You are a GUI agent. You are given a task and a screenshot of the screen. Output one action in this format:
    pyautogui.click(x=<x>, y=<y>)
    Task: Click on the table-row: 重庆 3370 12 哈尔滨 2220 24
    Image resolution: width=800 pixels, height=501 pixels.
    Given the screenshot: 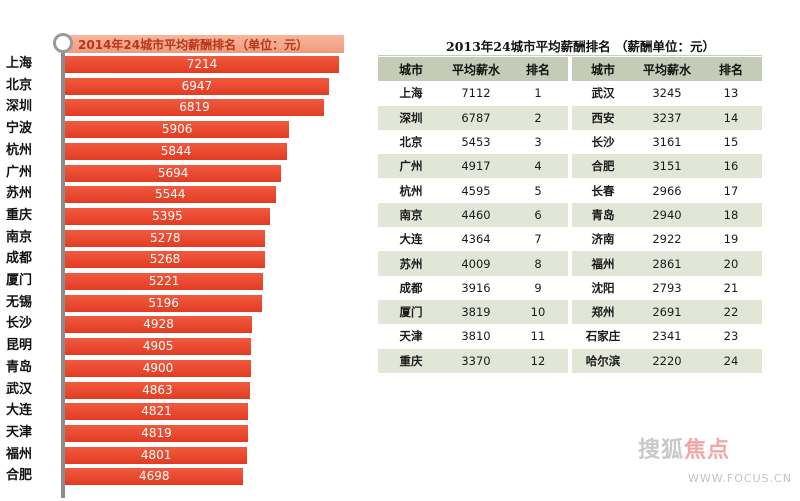 What is the action you would take?
    pyautogui.click(x=570, y=360)
    